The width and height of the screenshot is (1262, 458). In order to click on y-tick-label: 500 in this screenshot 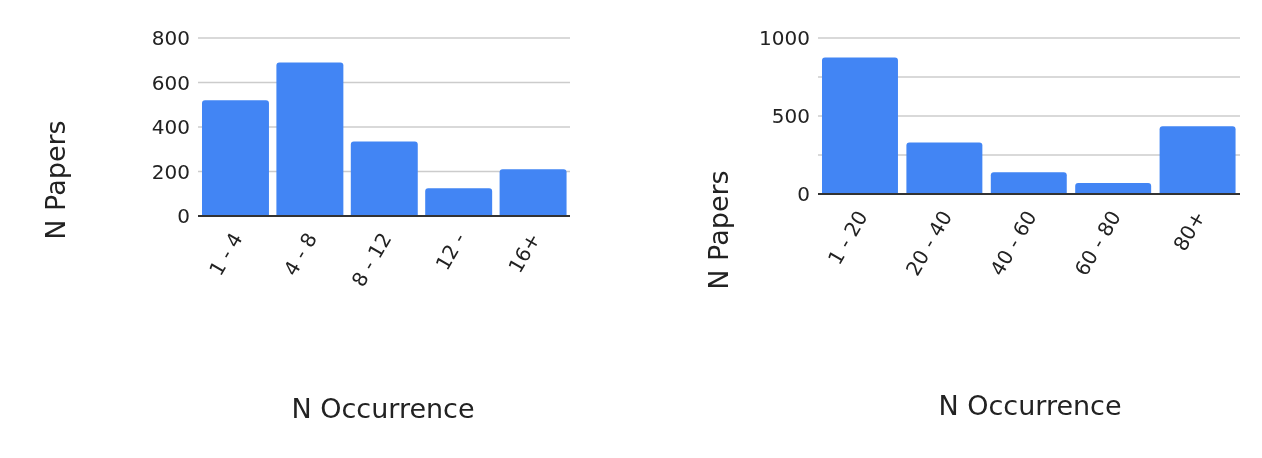, I will do `click(790, 116)`.